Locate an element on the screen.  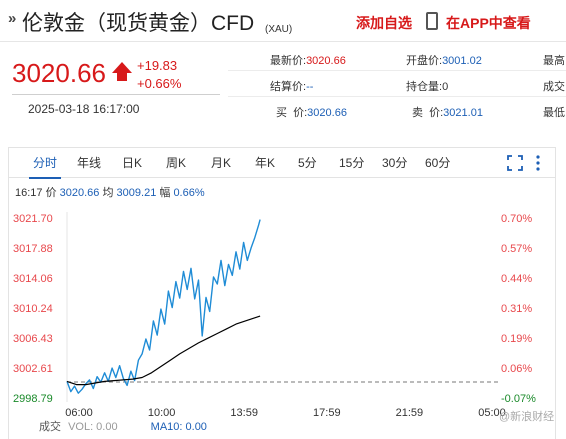
tab-yearly-k: 年K is located at coordinates (265, 163).